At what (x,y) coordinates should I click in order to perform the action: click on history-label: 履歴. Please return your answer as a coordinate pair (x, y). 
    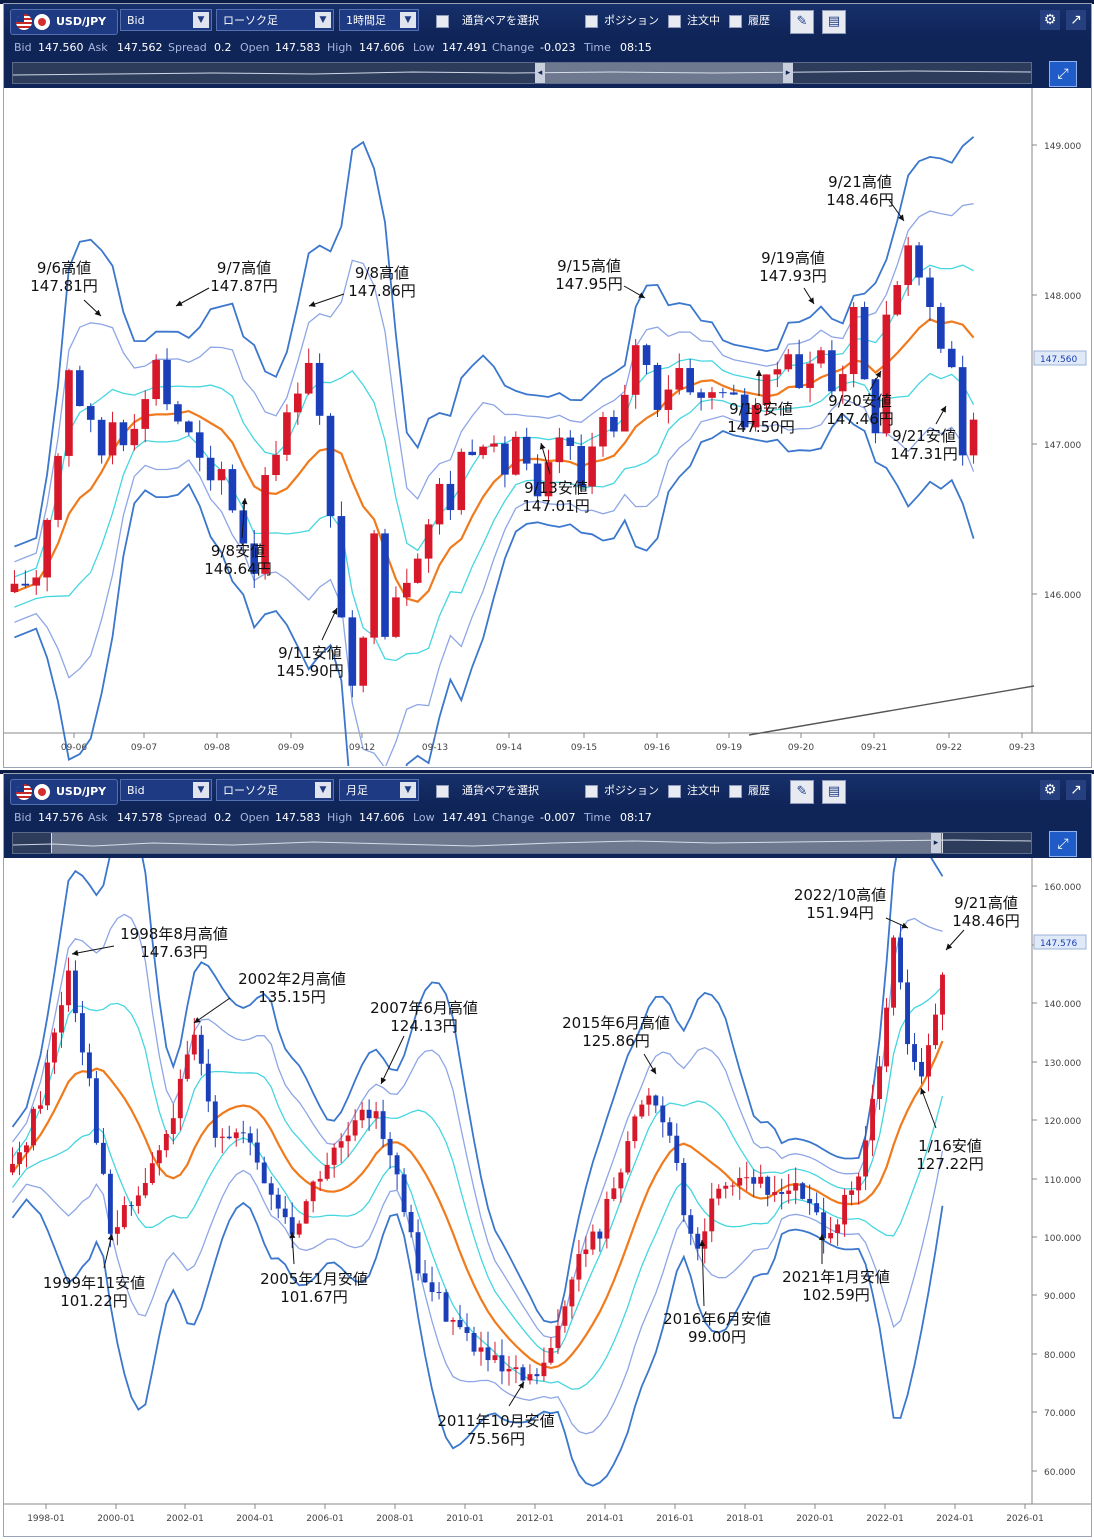
    Looking at the image, I should click on (759, 790).